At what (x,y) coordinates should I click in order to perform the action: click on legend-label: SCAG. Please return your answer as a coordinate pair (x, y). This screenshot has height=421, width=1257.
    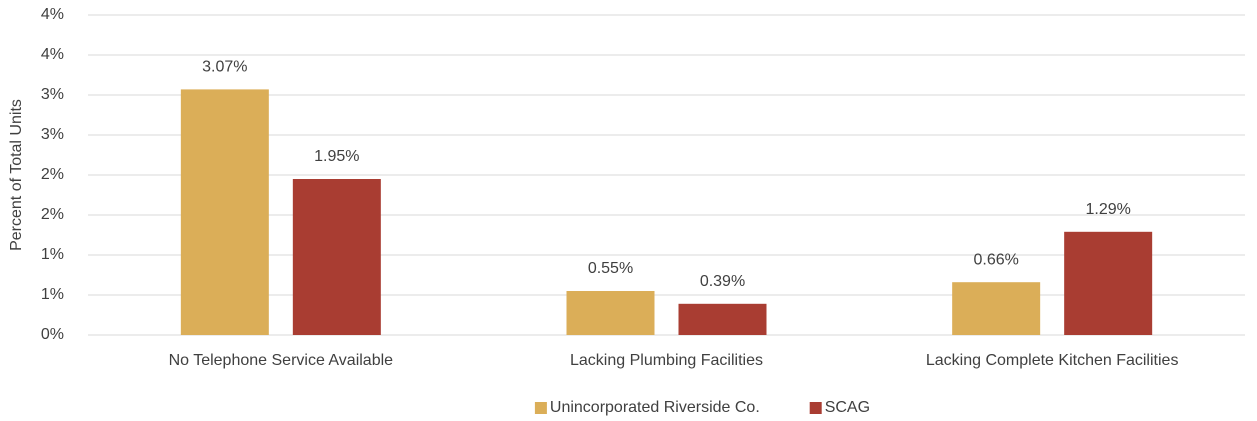
    Looking at the image, I should click on (847, 407).